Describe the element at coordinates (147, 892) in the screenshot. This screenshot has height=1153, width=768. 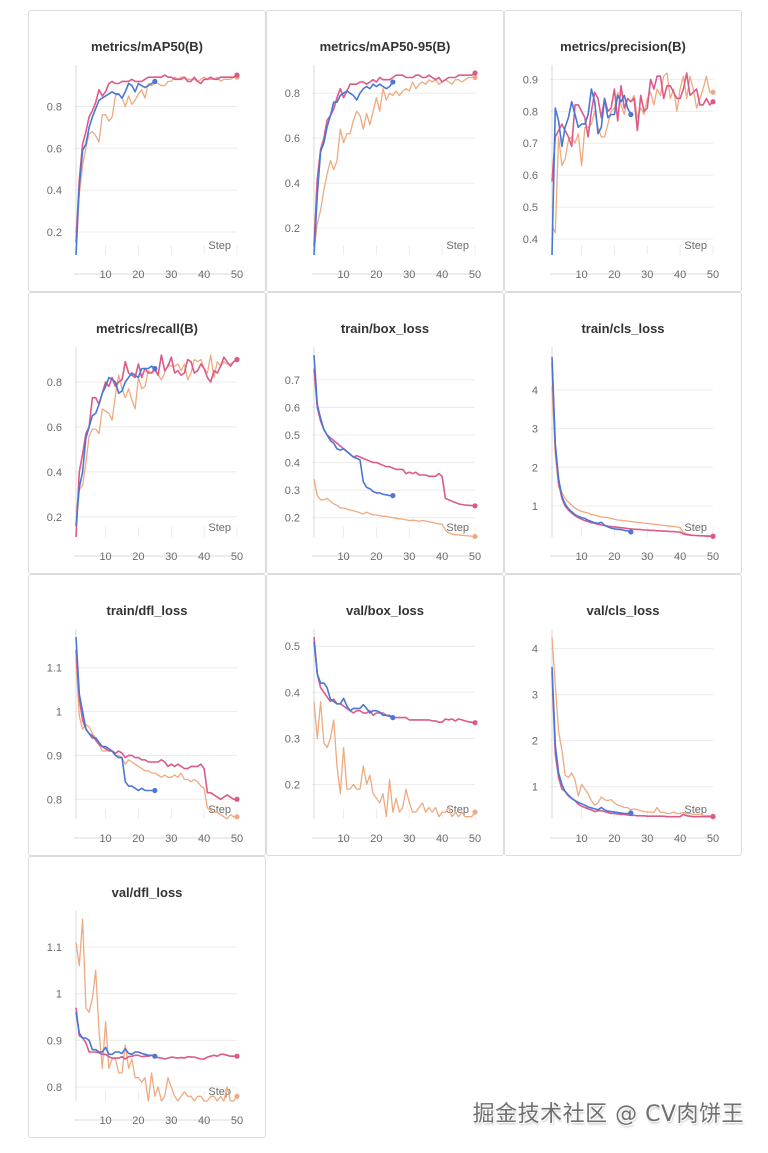
I see `chart-title: val/dfl_loss` at that location.